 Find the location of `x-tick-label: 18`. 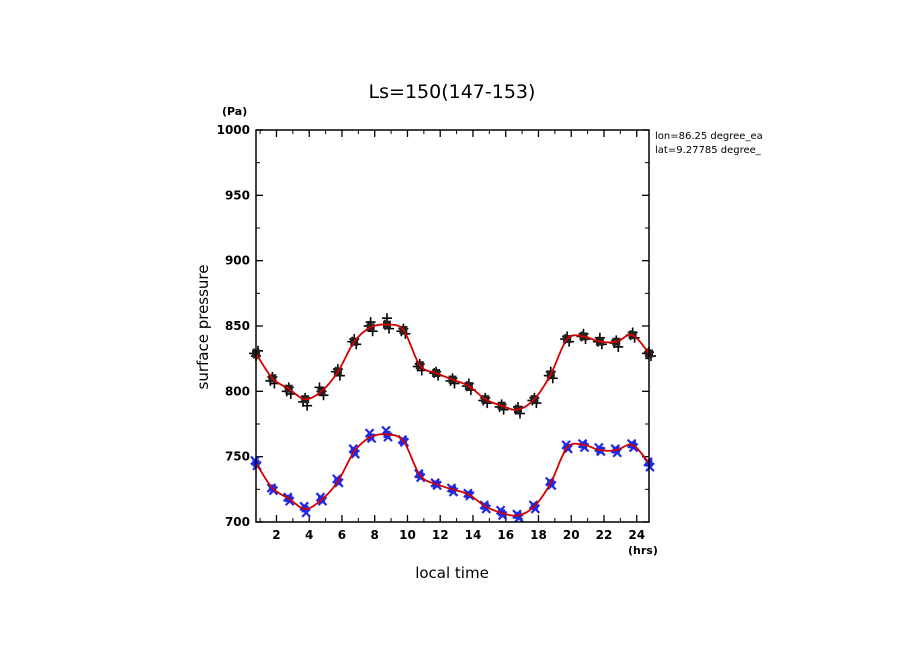

x-tick-label: 18 is located at coordinates (538, 535).